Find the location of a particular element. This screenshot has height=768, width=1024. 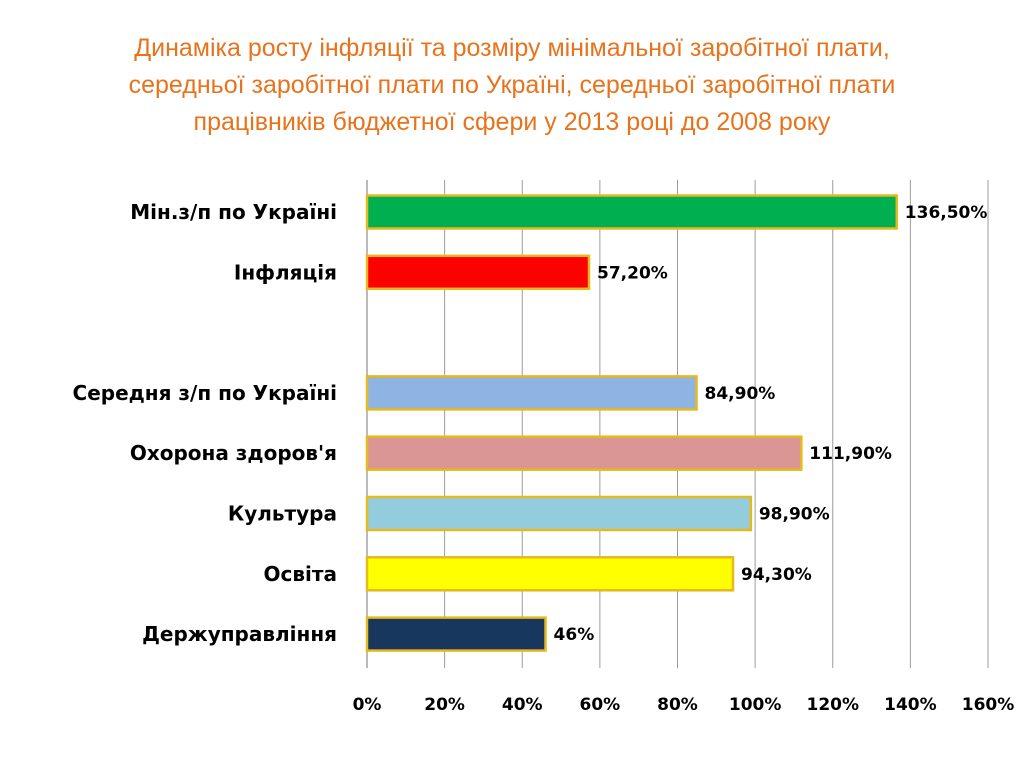

category-label: Інфляція is located at coordinates (285, 272).